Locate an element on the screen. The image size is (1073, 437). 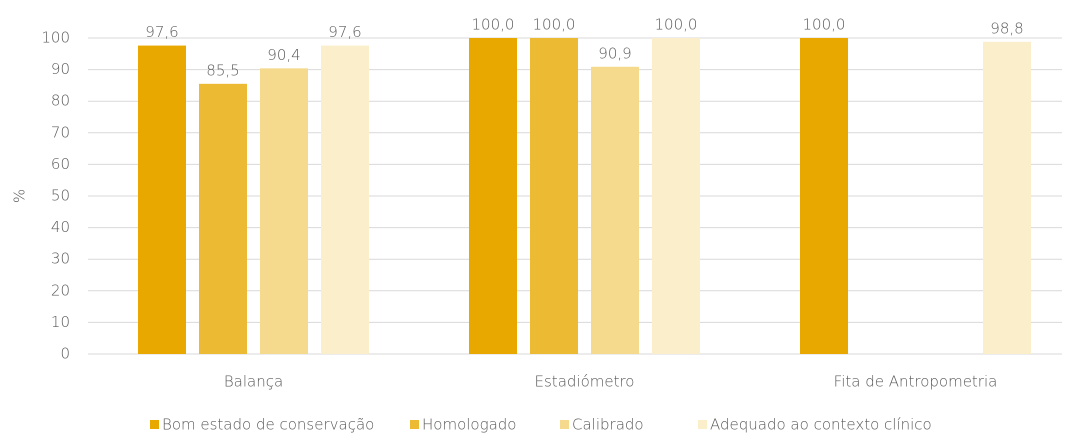
y-tick-label: 30 is located at coordinates (60, 259).